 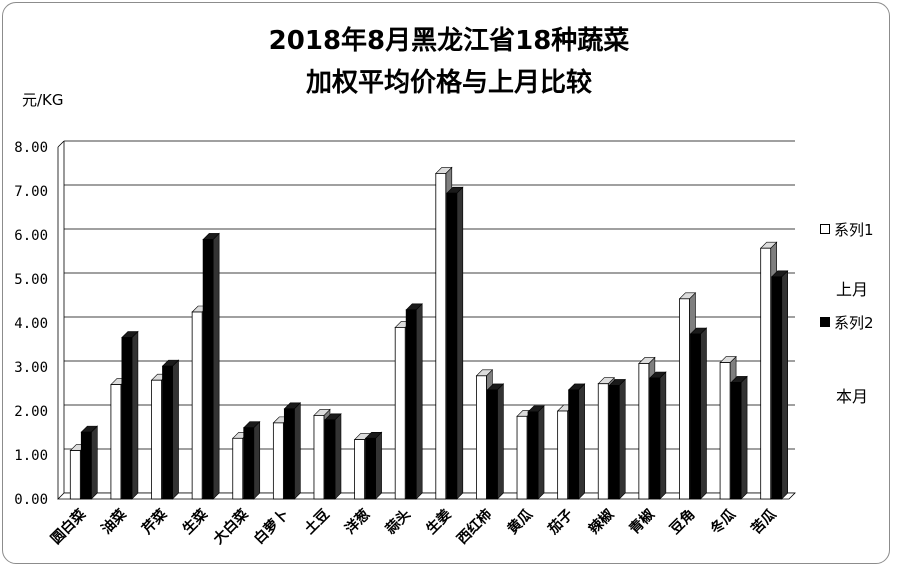 What do you see at coordinates (31, 192) in the screenshot?
I see `y-tick-label: 7.00` at bounding box center [31, 192].